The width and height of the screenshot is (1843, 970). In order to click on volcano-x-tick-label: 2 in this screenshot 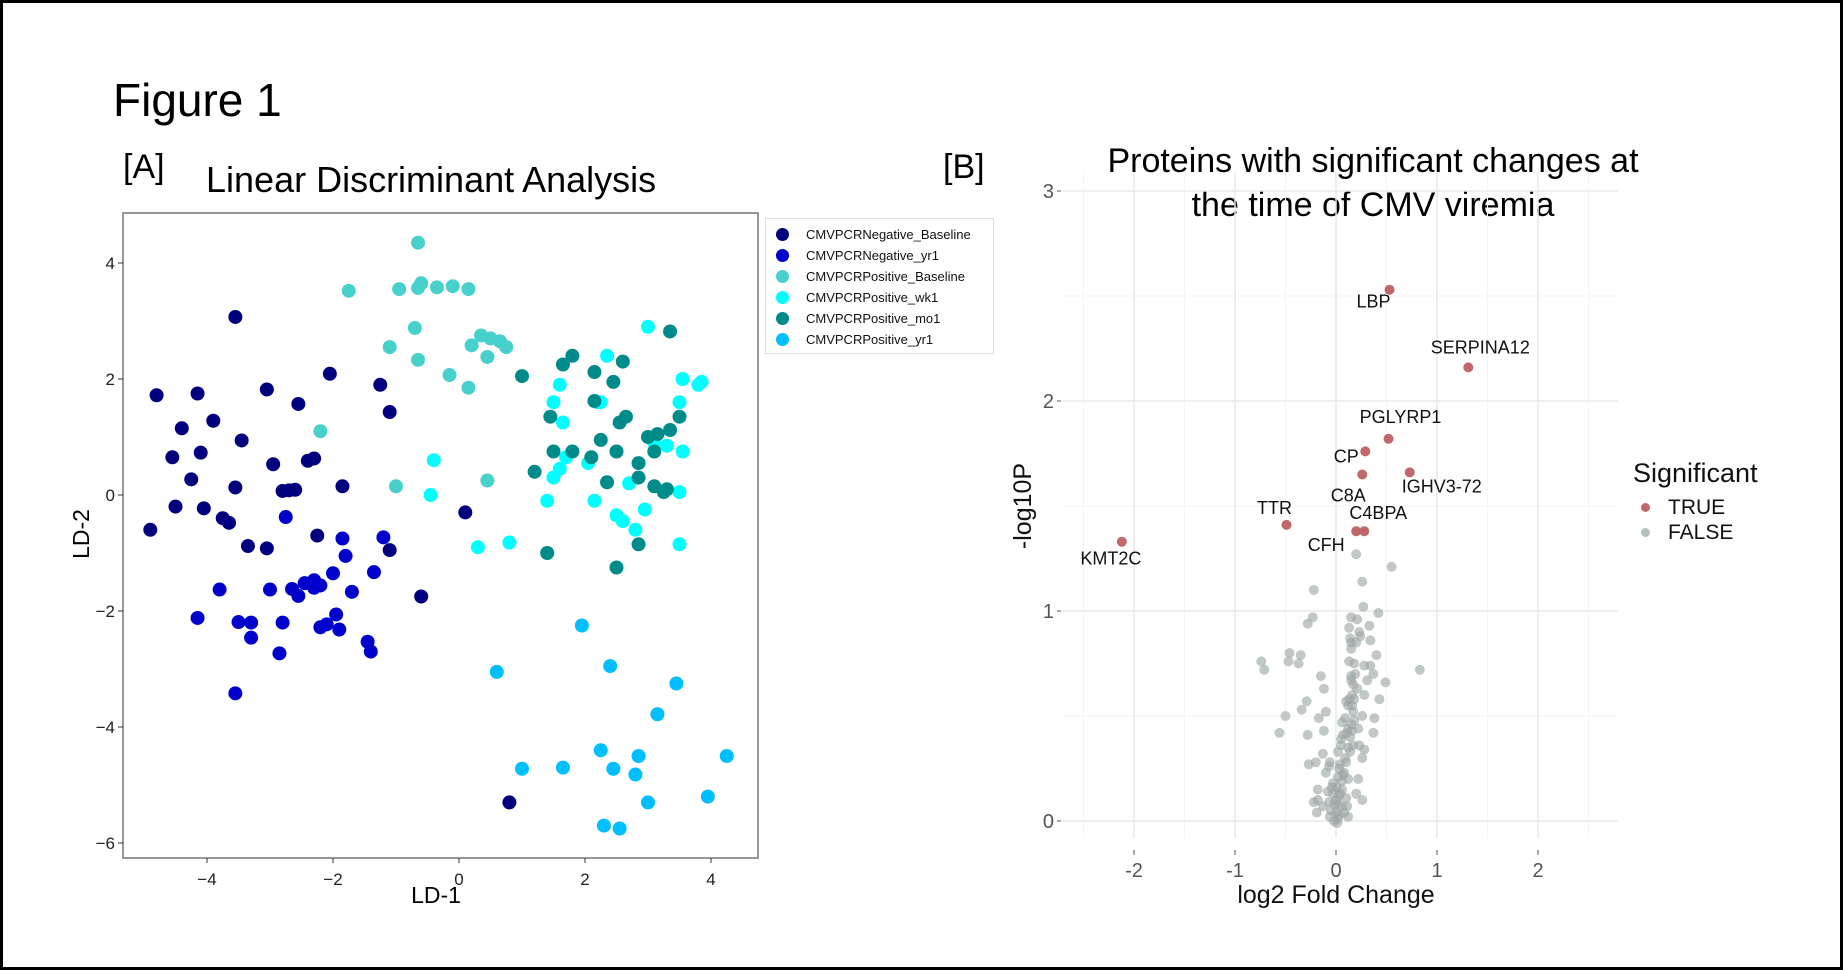, I will do `click(1537, 871)`.